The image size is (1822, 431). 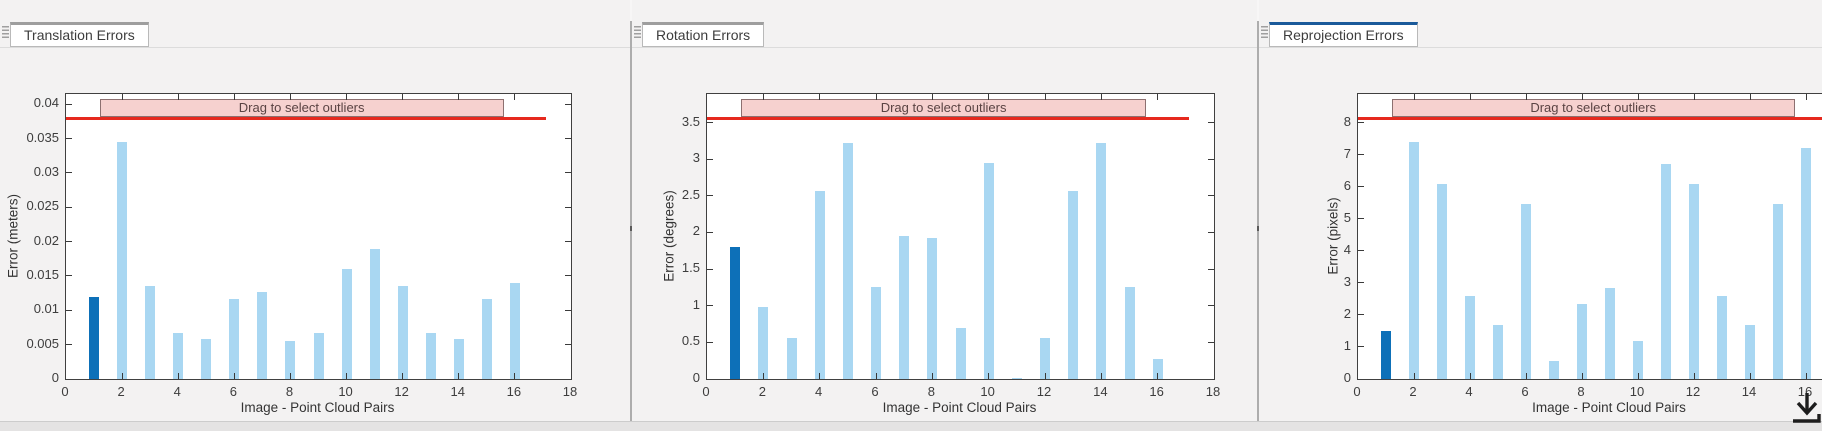 What do you see at coordinates (1805, 409) in the screenshot?
I see `dock-figure-icon` at bounding box center [1805, 409].